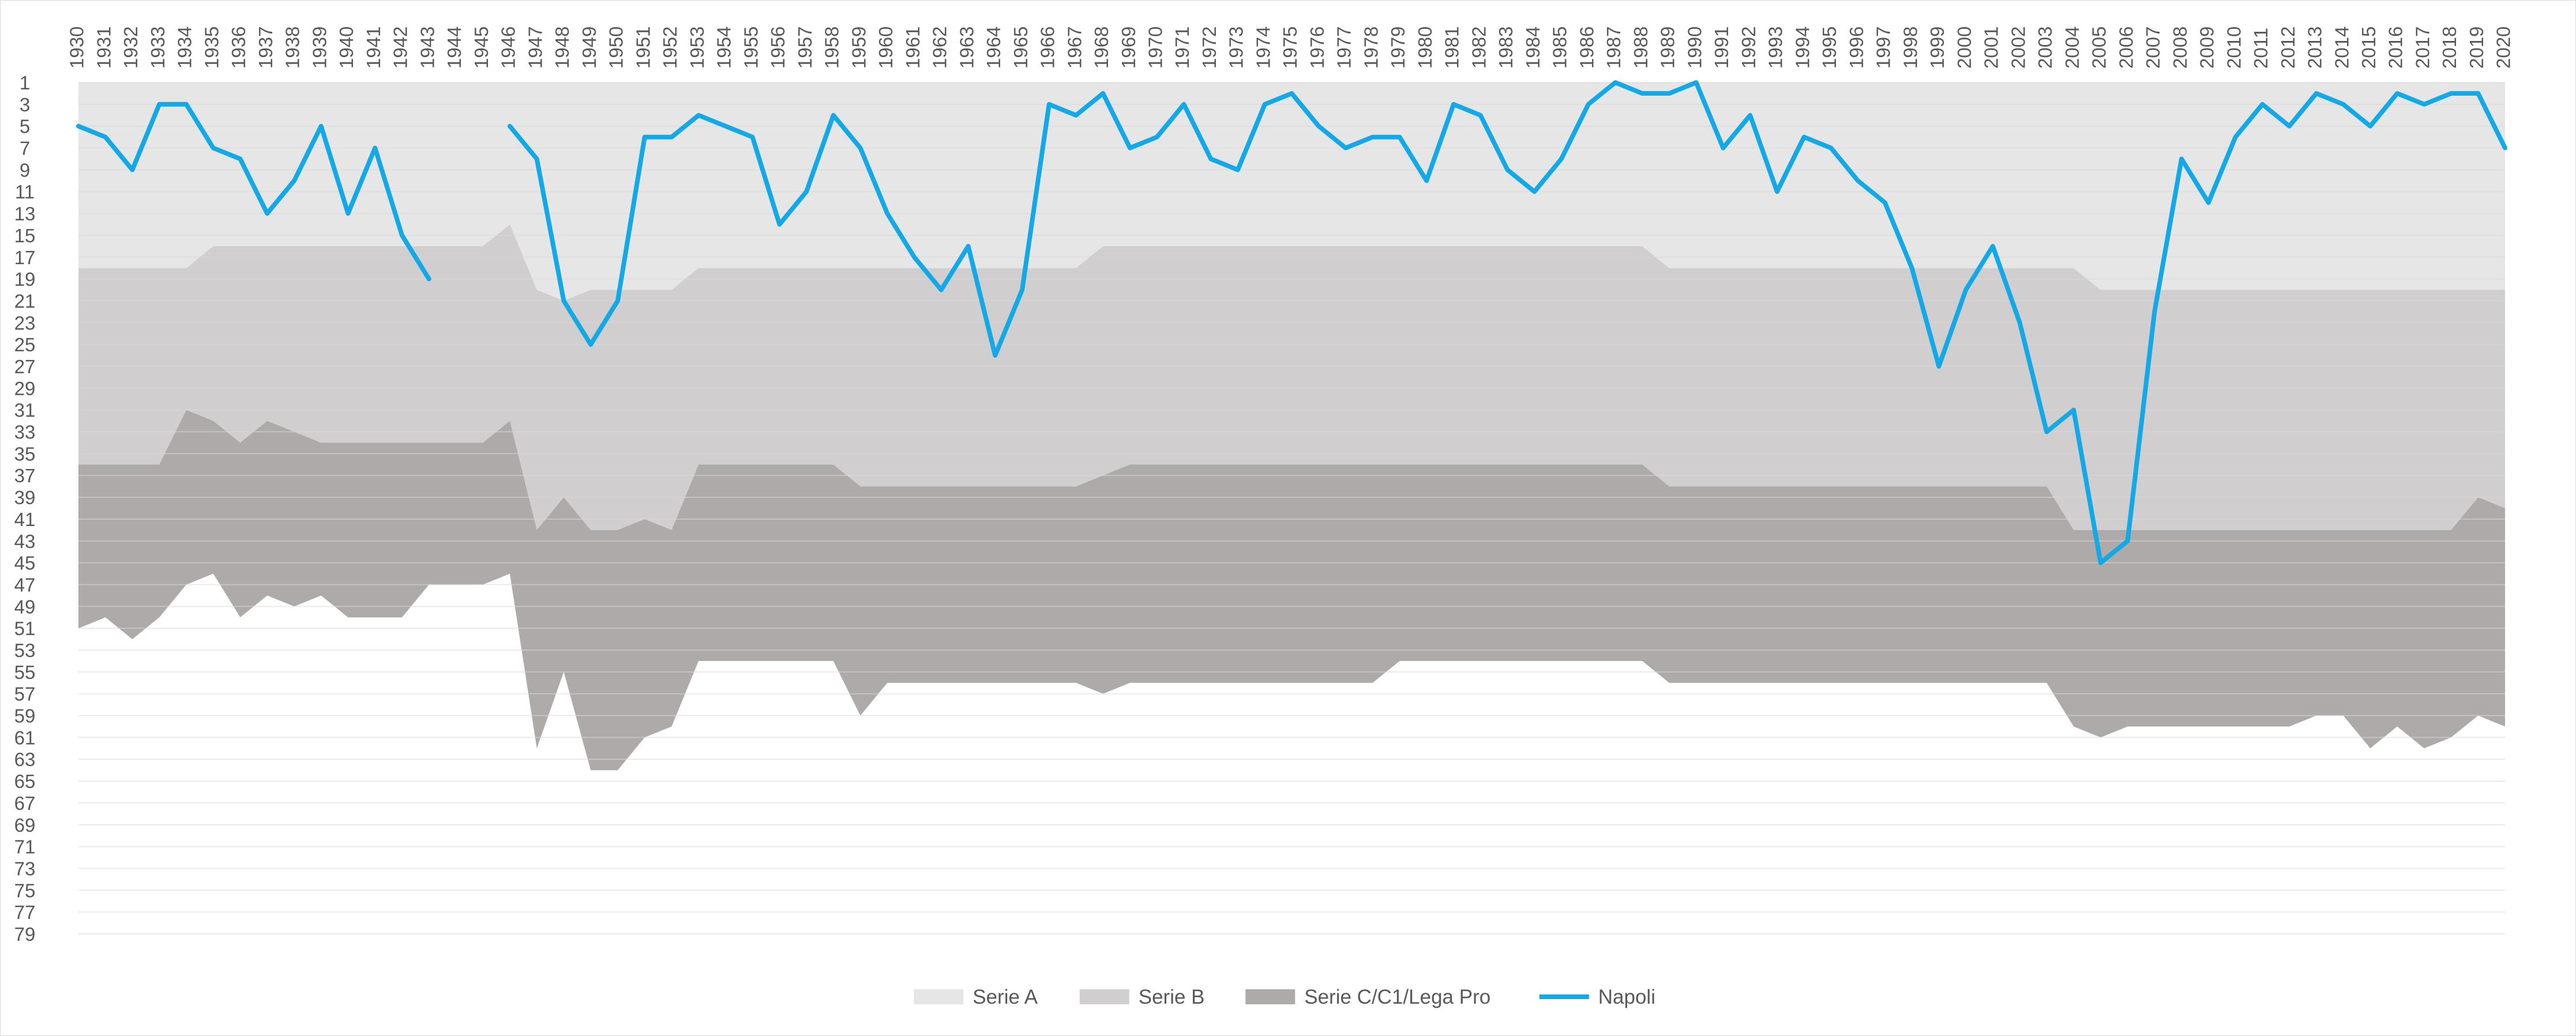 Image resolution: width=2576 pixels, height=1036 pixels. Describe the element at coordinates (1020, 48) in the screenshot. I see `x-tick-label: 1965` at that location.